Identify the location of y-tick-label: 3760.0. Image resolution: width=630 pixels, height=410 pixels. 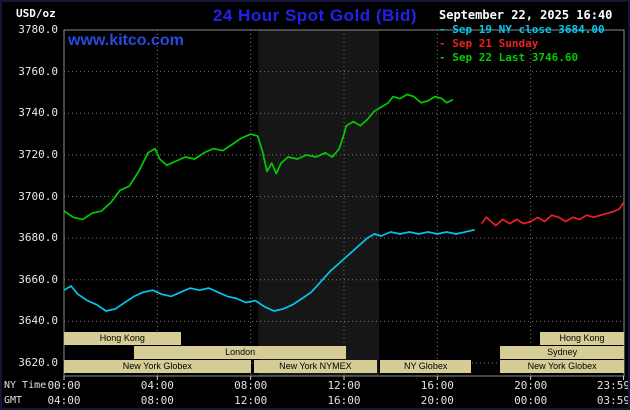
(38, 71).